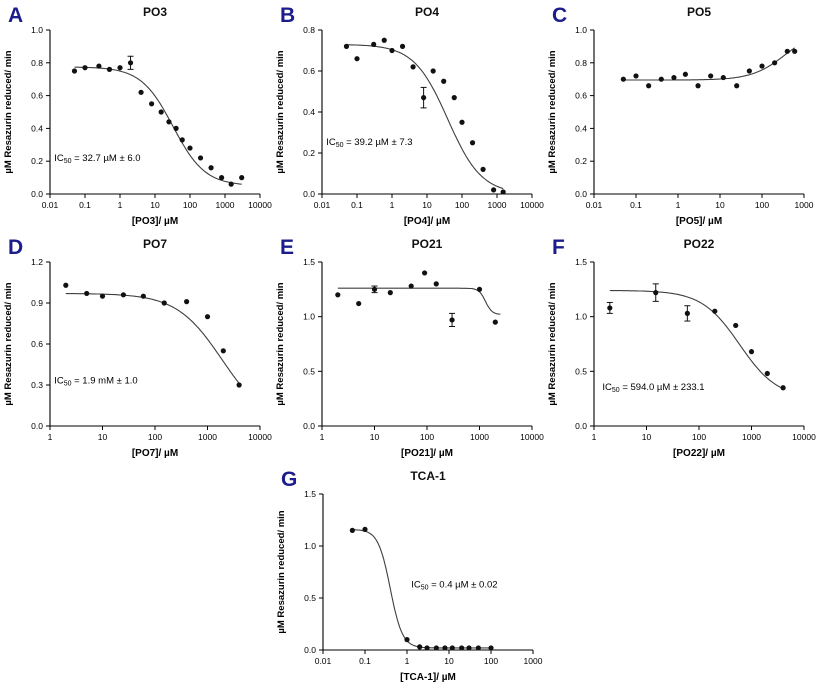  Describe the element at coordinates (289, 479) in the screenshot. I see `panel-letter: G` at that location.